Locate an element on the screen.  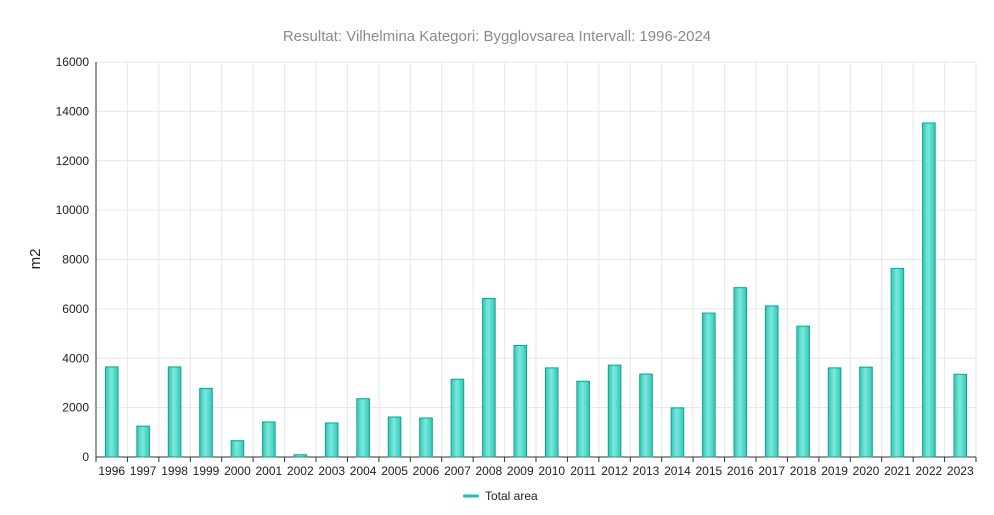
x-tick-label-2008: 2008 is located at coordinates (489, 471).